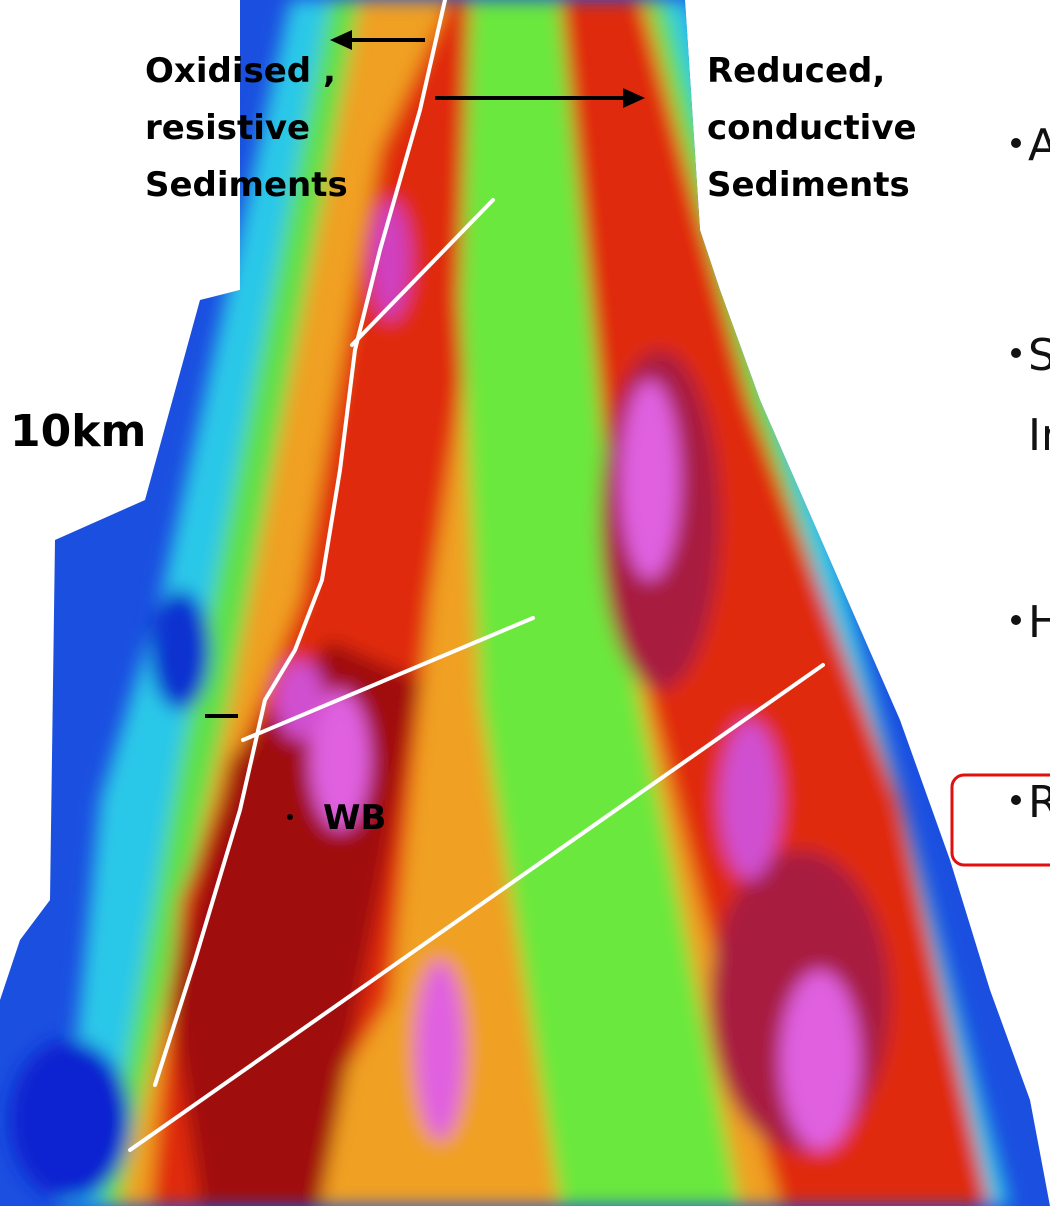  What do you see at coordinates (1000, 820) in the screenshot?
I see `highlight-box` at bounding box center [1000, 820].